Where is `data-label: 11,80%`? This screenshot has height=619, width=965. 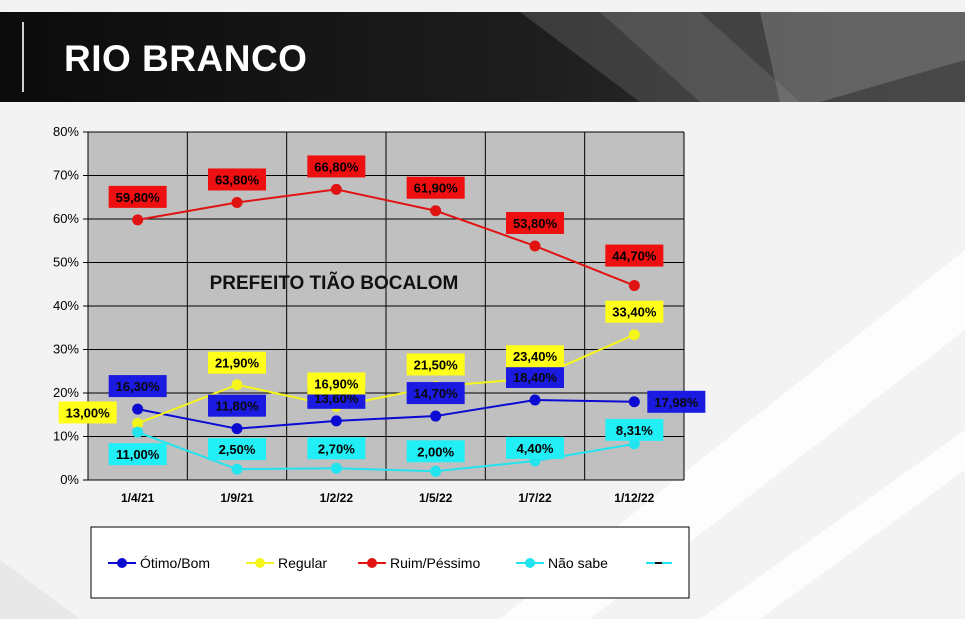 data-label: 11,80% is located at coordinates (237, 406).